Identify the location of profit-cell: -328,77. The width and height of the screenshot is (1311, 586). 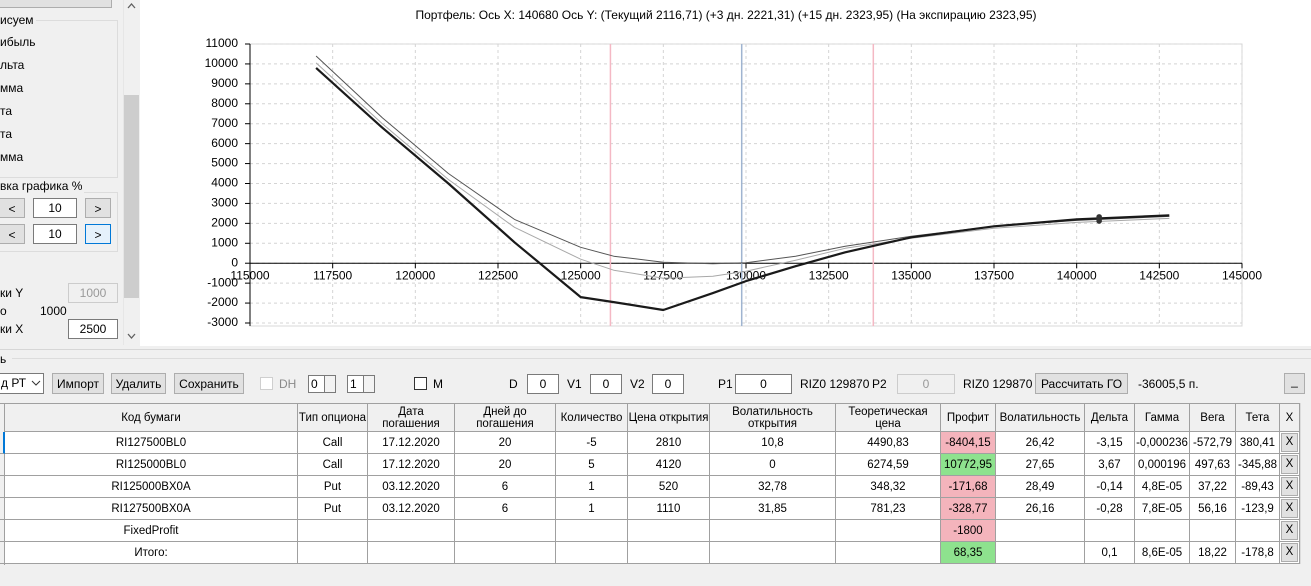
(968, 509).